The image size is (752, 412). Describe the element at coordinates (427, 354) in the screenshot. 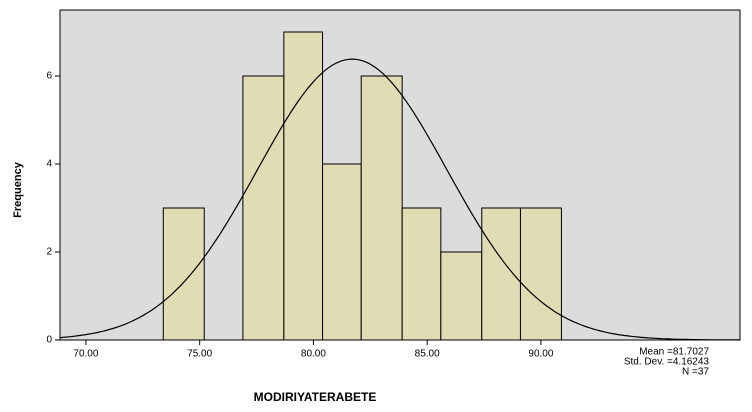

I see `x-tick-label: 85.00` at that location.